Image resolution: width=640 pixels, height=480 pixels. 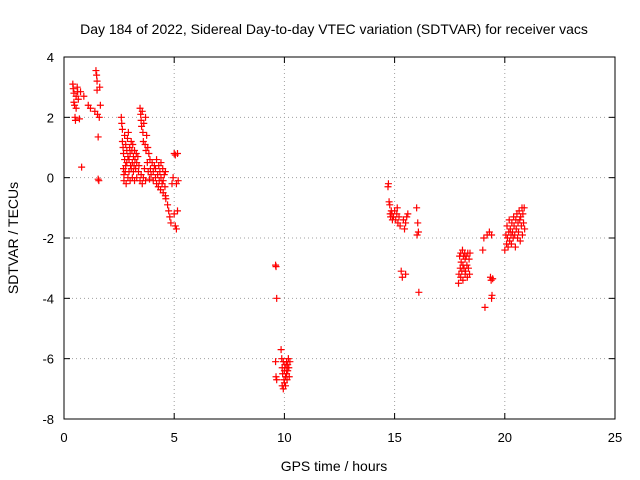 What do you see at coordinates (48, 238) in the screenshot?
I see `y-tick-label: -2` at bounding box center [48, 238].